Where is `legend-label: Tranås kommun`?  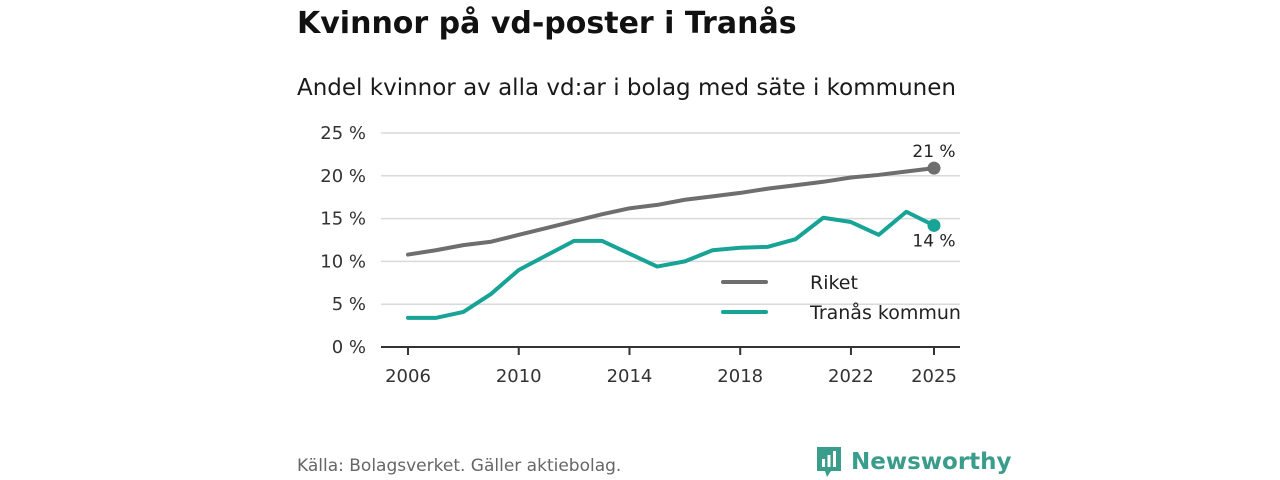 legend-label: Tranås kommun is located at coordinates (885, 312).